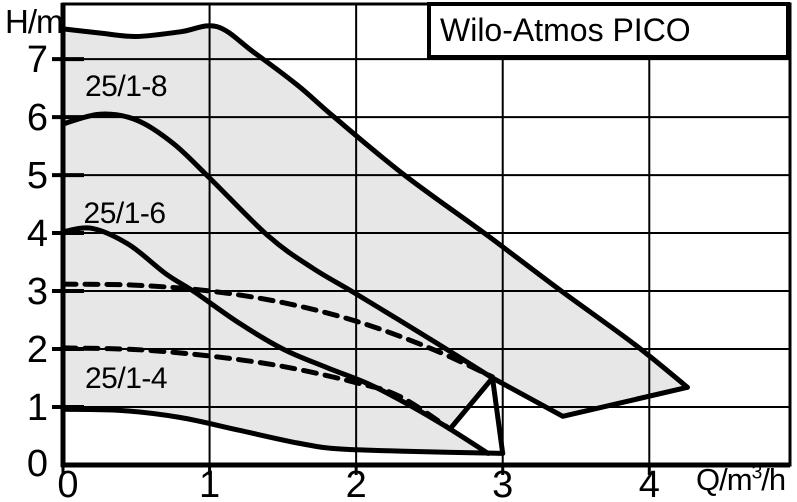 The height and width of the screenshot is (502, 797). Describe the element at coordinates (67, 483) in the screenshot. I see `x-tick-label-0: 0` at that location.